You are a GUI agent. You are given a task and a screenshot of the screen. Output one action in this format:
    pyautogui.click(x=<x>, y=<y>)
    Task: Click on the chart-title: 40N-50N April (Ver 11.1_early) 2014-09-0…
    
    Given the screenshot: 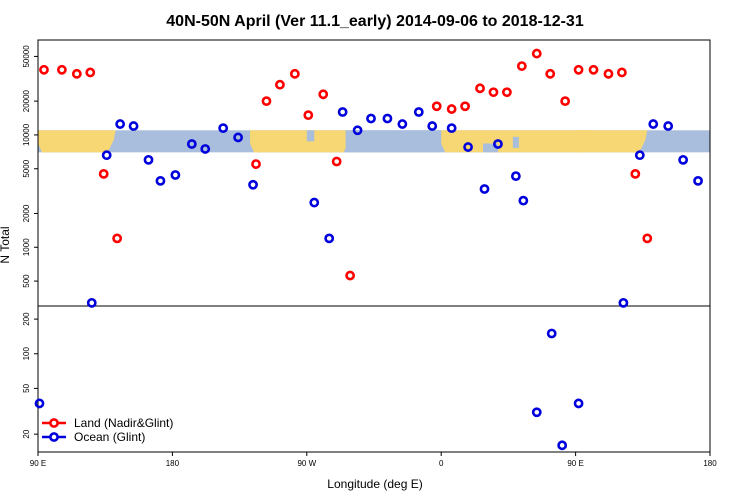 What is the action you would take?
    pyautogui.click(x=375, y=21)
    